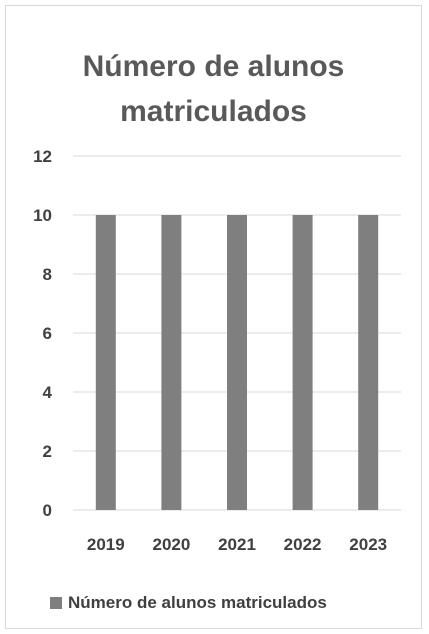  I want to click on bar-2022, so click(302, 362).